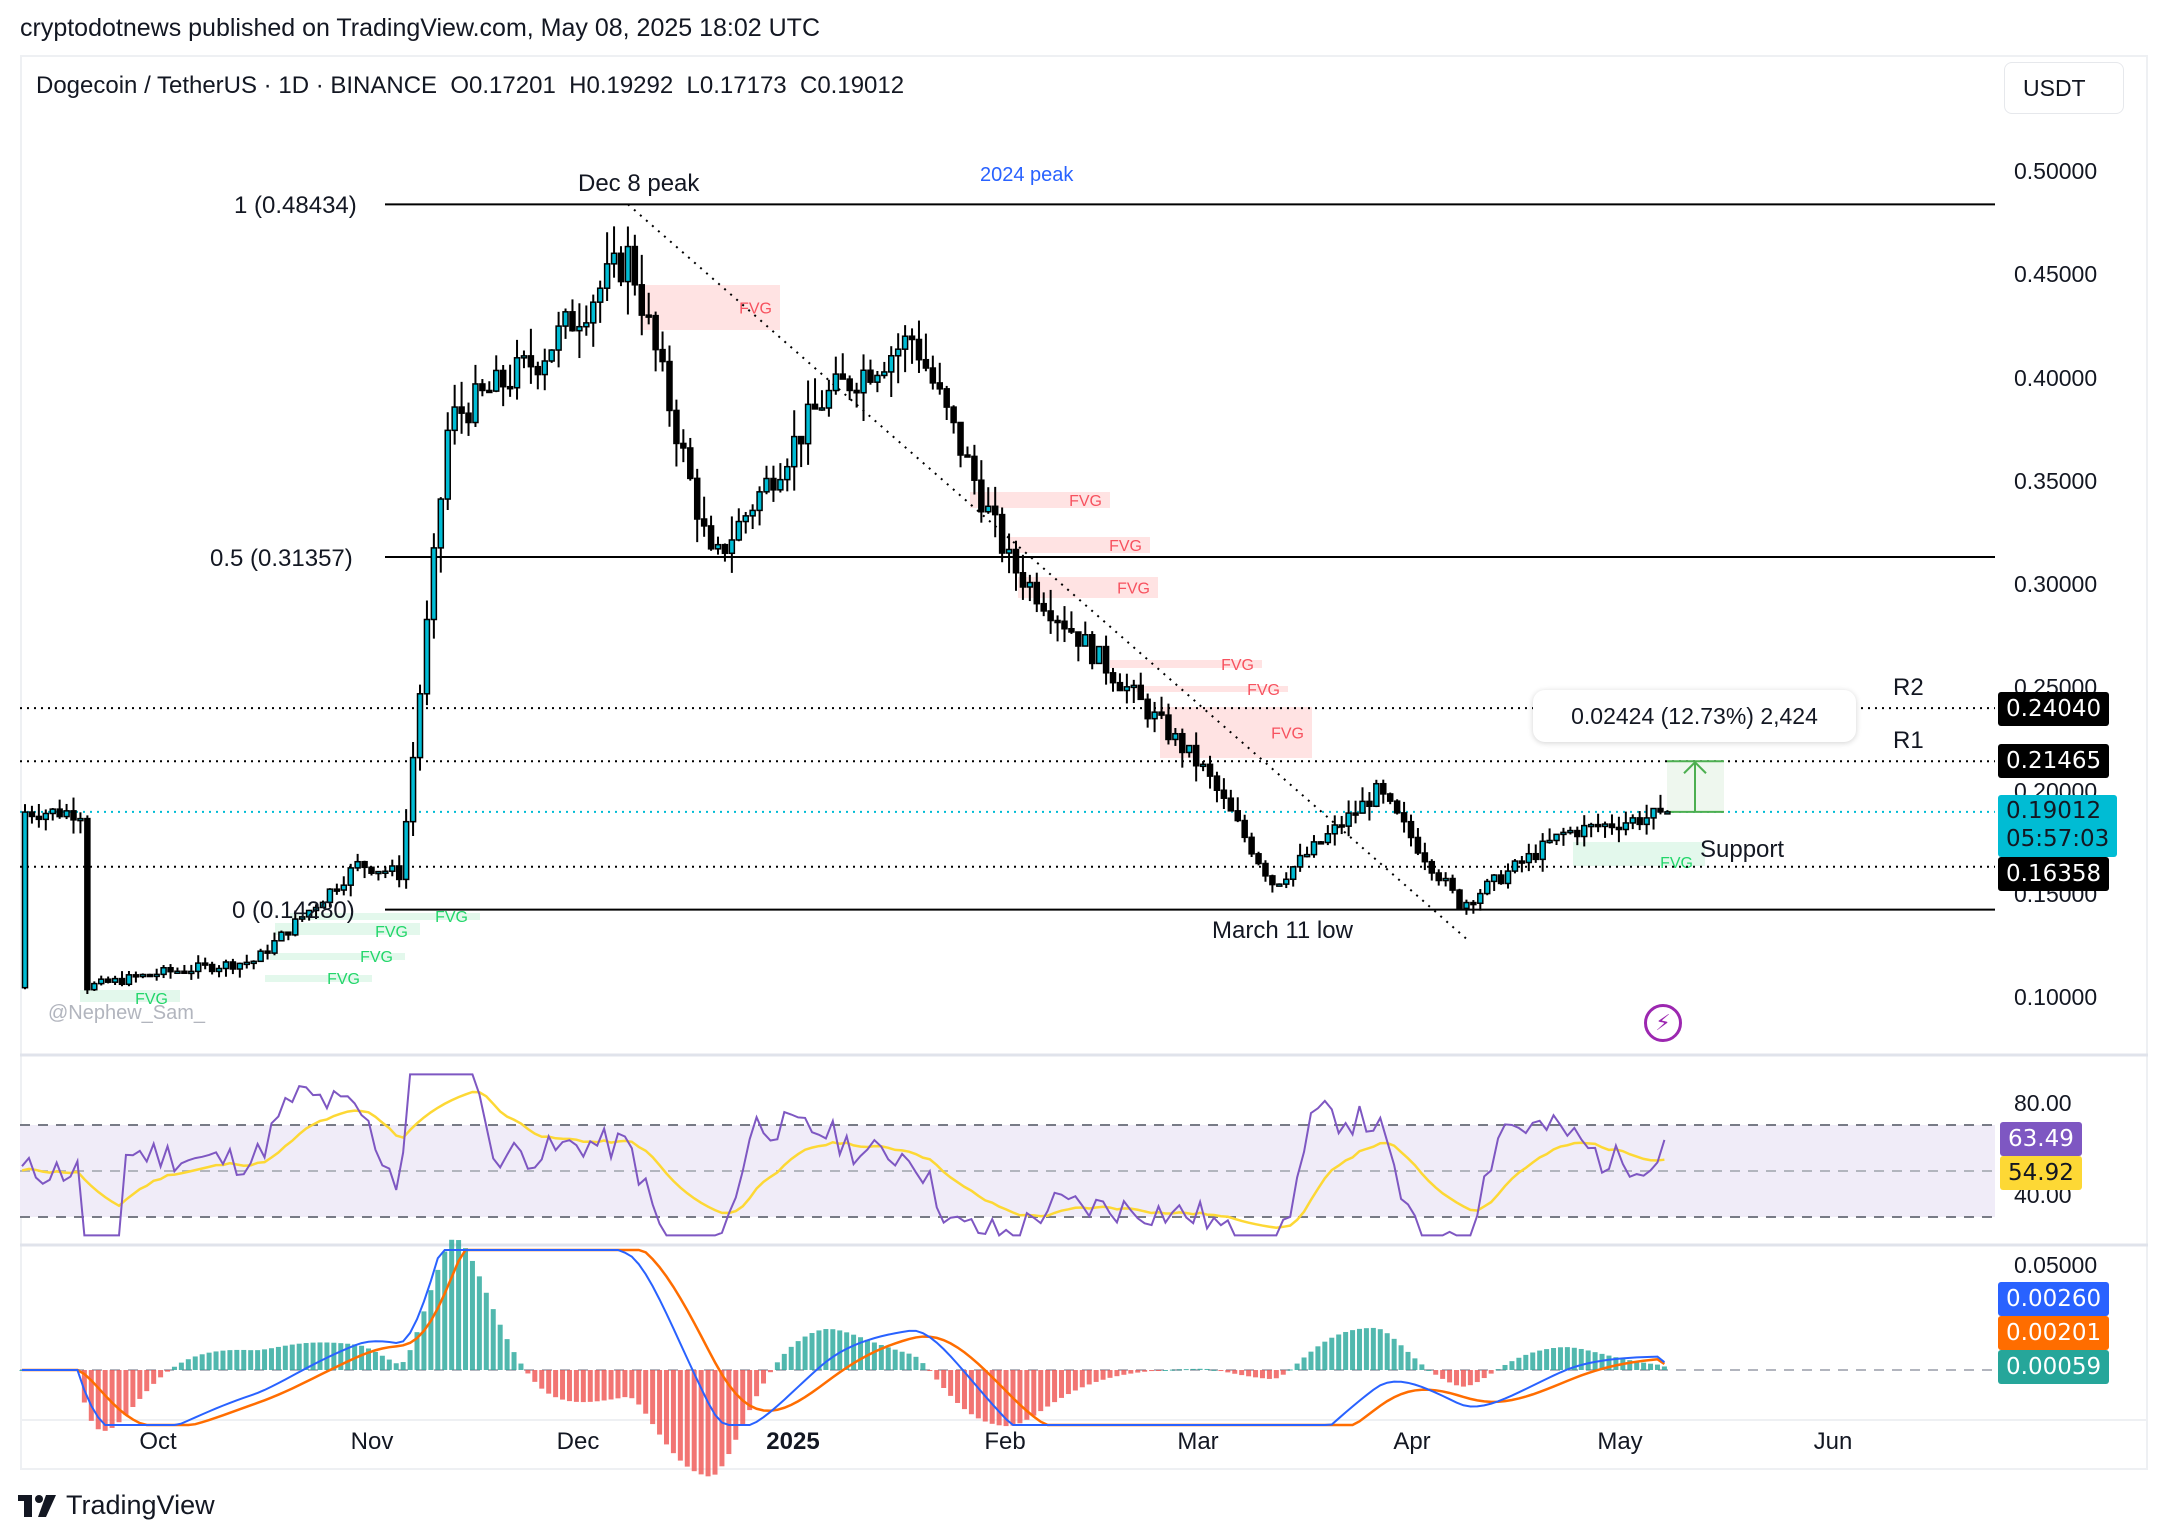 The width and height of the screenshot is (2168, 1540). Describe the element at coordinates (1620, 1441) in the screenshot. I see `time-axis-label: May` at that location.